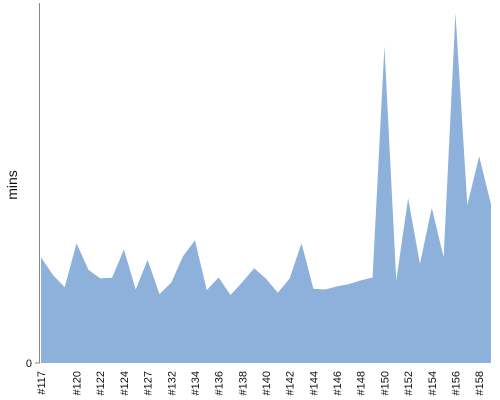  Describe the element at coordinates (29, 364) in the screenshot. I see `y-tick-label: 0` at that location.